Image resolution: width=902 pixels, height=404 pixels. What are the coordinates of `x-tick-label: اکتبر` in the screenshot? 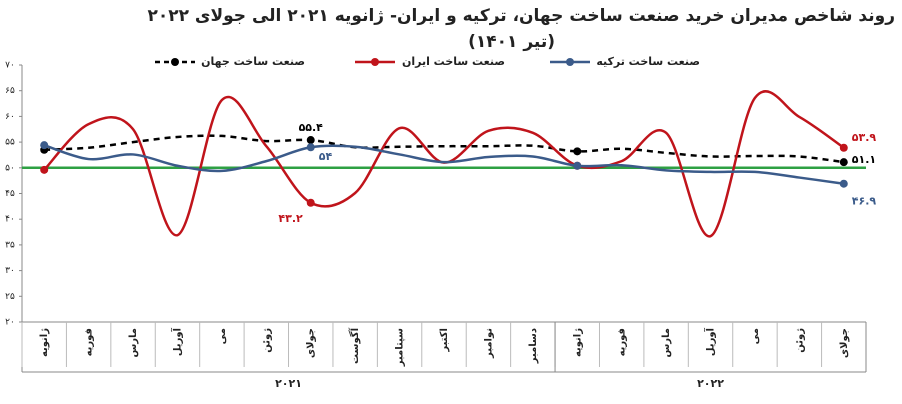 It's located at (444, 340).